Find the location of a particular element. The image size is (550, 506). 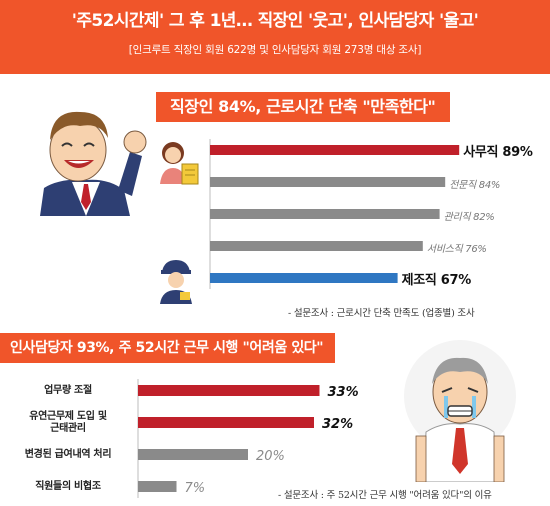

chart1-value-label: 서비스직 76% is located at coordinates (457, 249).